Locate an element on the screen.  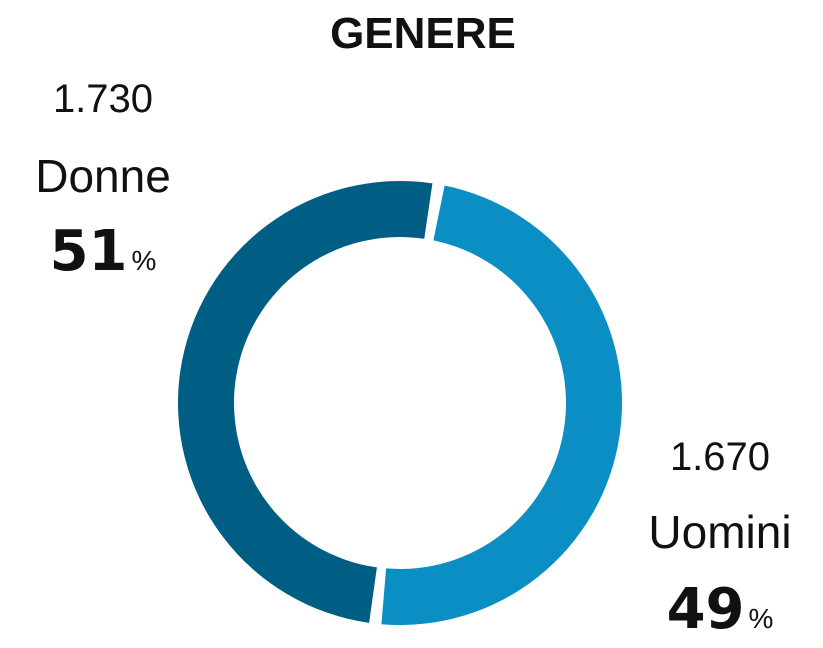
category-label: Donne is located at coordinates (103, 176).